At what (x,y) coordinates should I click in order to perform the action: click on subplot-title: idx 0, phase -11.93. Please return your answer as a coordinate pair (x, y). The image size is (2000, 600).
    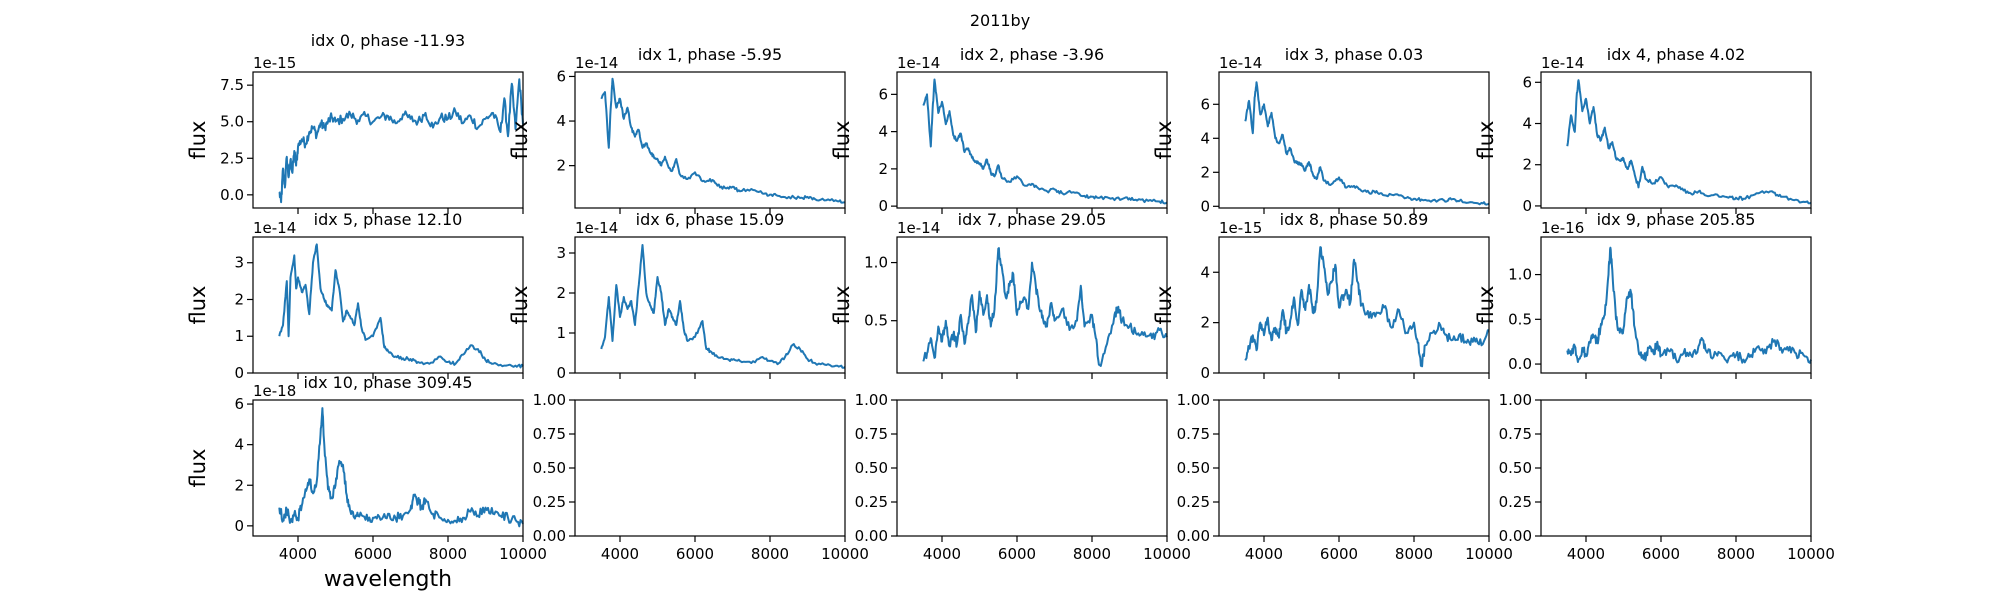
    Looking at the image, I should click on (388, 40).